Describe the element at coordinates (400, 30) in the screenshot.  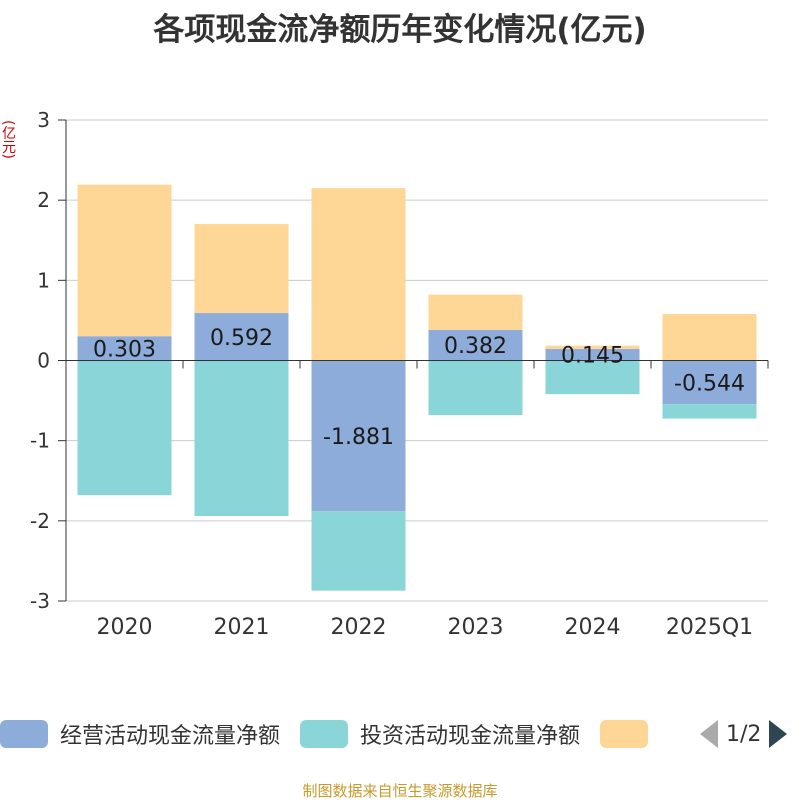
I see `chart-title: 各项现金流净额历年变化情况(亿元)` at that location.